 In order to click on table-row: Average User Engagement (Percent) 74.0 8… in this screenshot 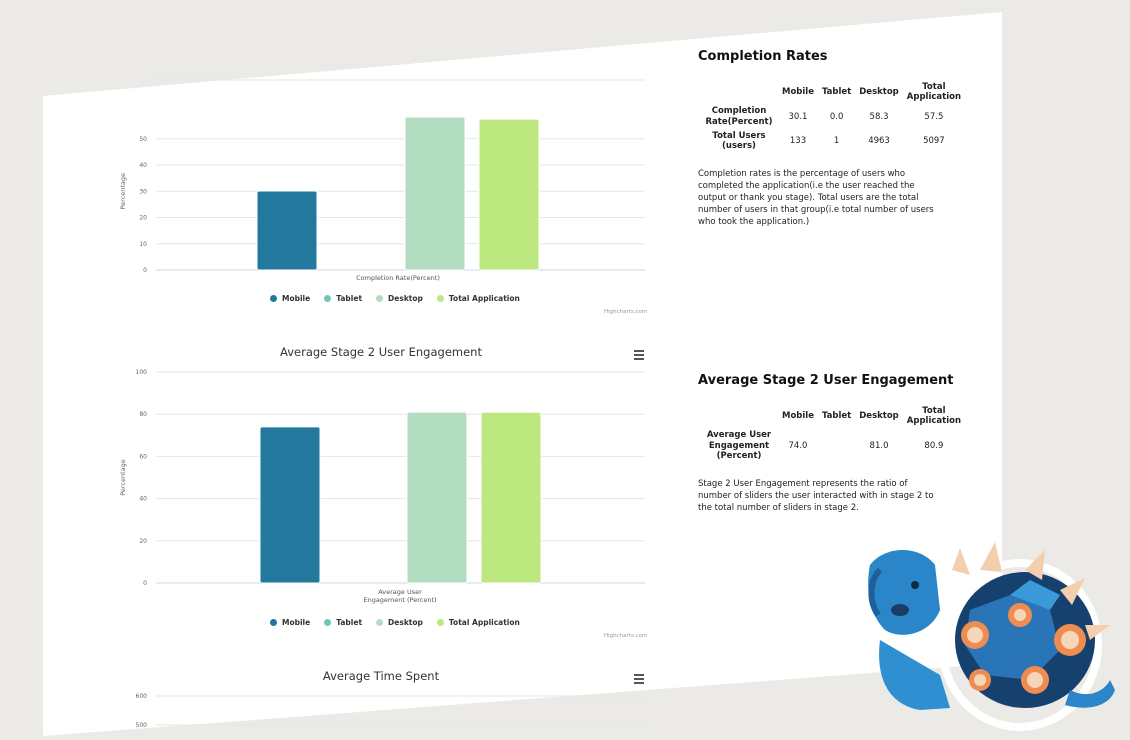, I will do `click(832, 445)`.